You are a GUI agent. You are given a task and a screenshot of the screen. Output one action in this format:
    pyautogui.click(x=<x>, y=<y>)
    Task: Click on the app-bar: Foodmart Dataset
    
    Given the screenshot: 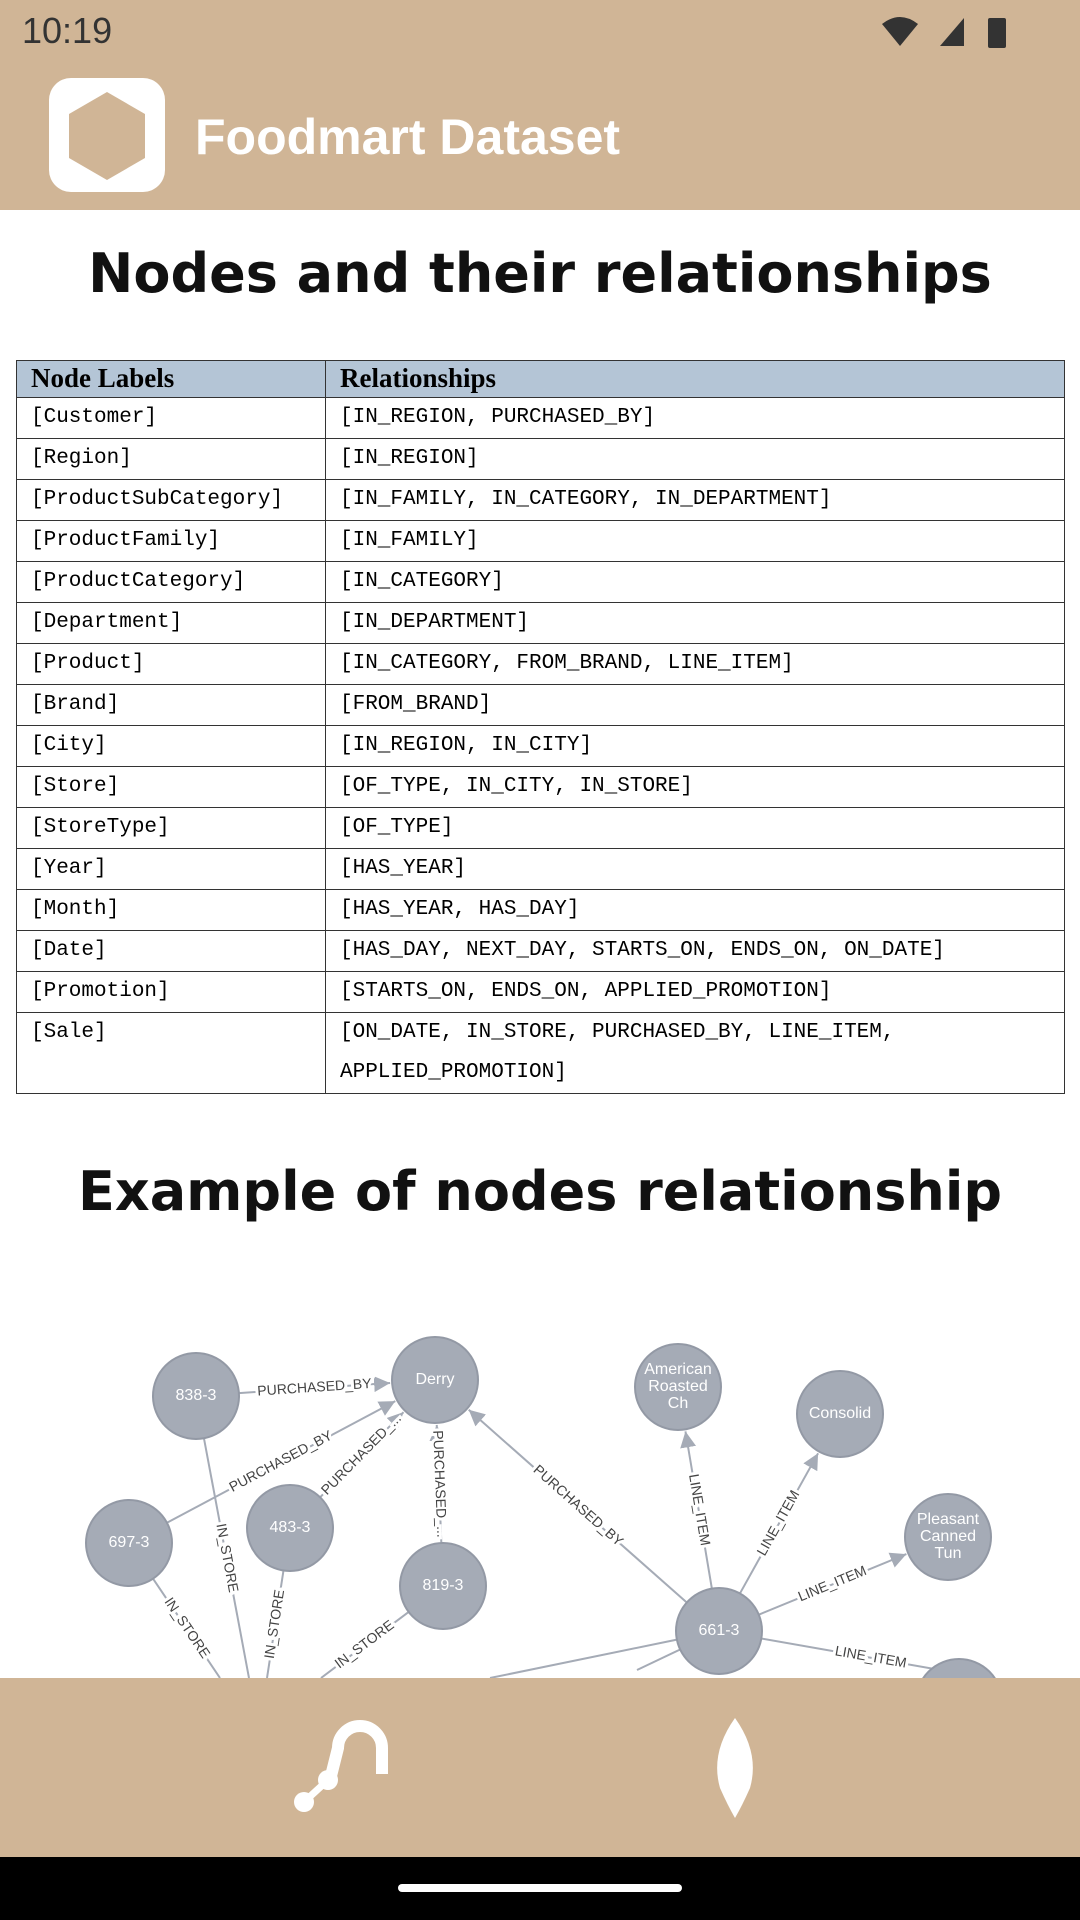 What is the action you would take?
    pyautogui.click(x=540, y=137)
    